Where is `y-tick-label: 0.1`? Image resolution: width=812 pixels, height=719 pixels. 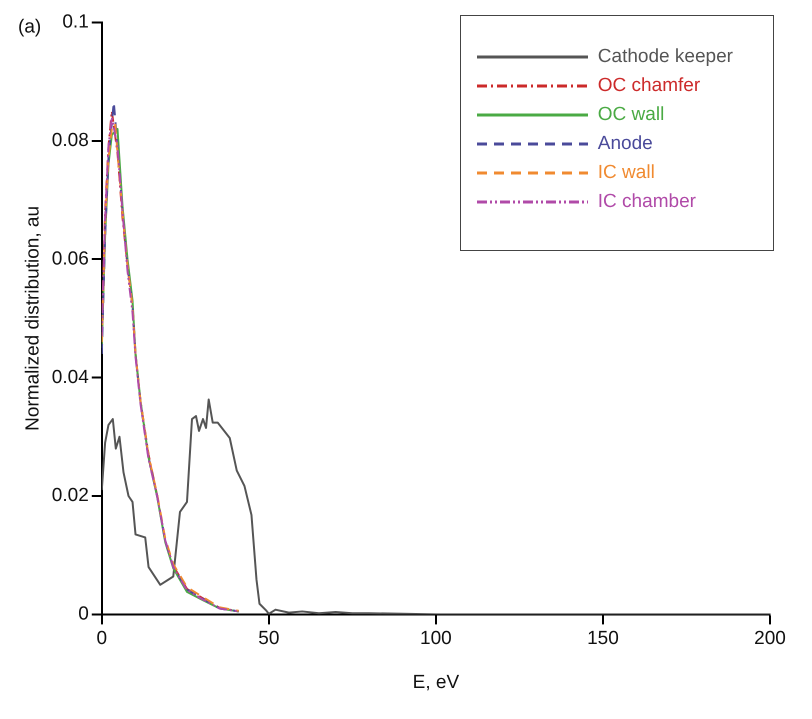 y-tick-label: 0.1 is located at coordinates (75, 22).